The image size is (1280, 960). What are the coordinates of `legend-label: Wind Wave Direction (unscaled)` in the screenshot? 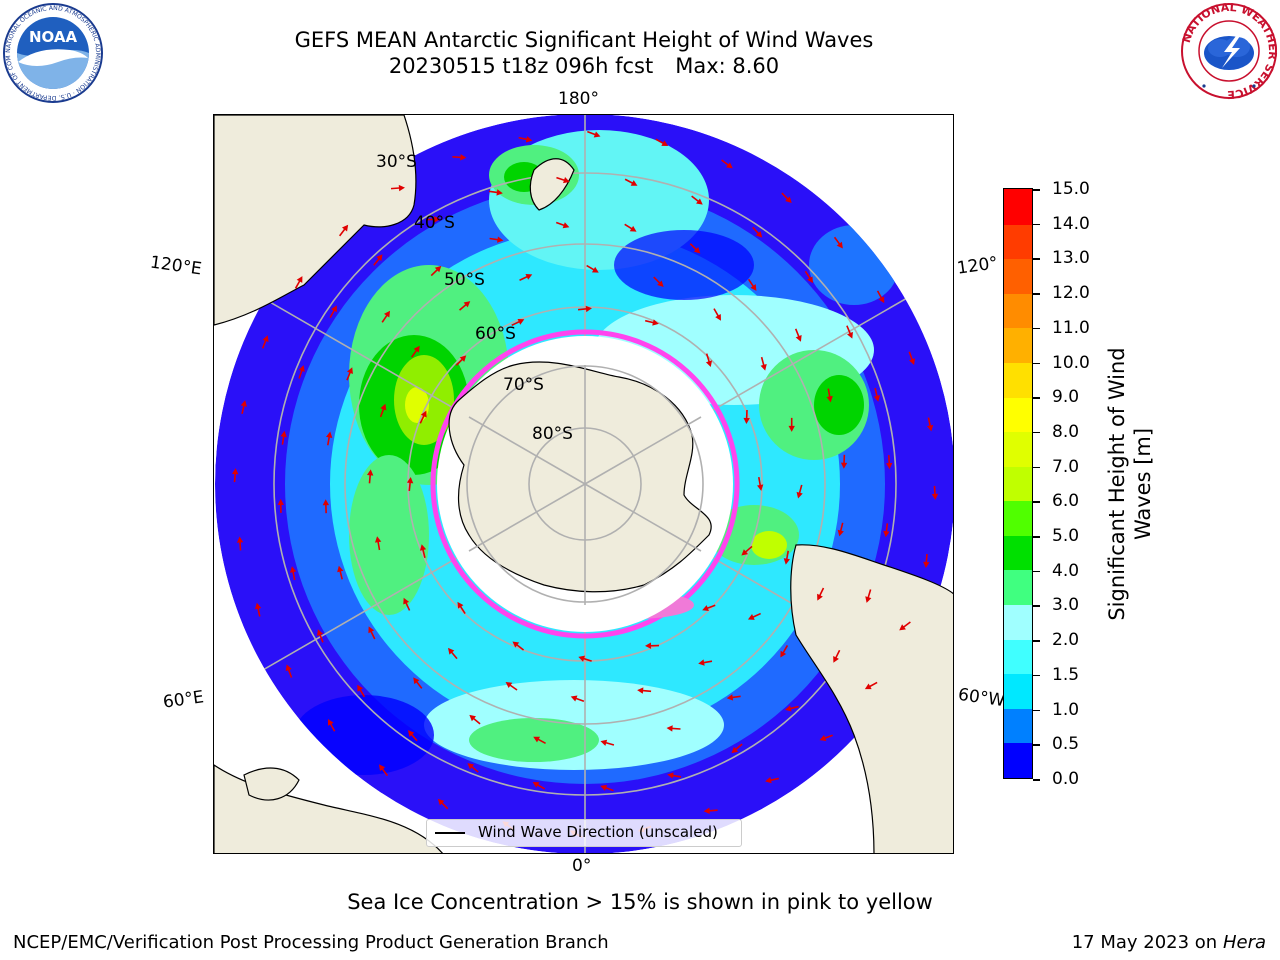 It's located at (598, 832).